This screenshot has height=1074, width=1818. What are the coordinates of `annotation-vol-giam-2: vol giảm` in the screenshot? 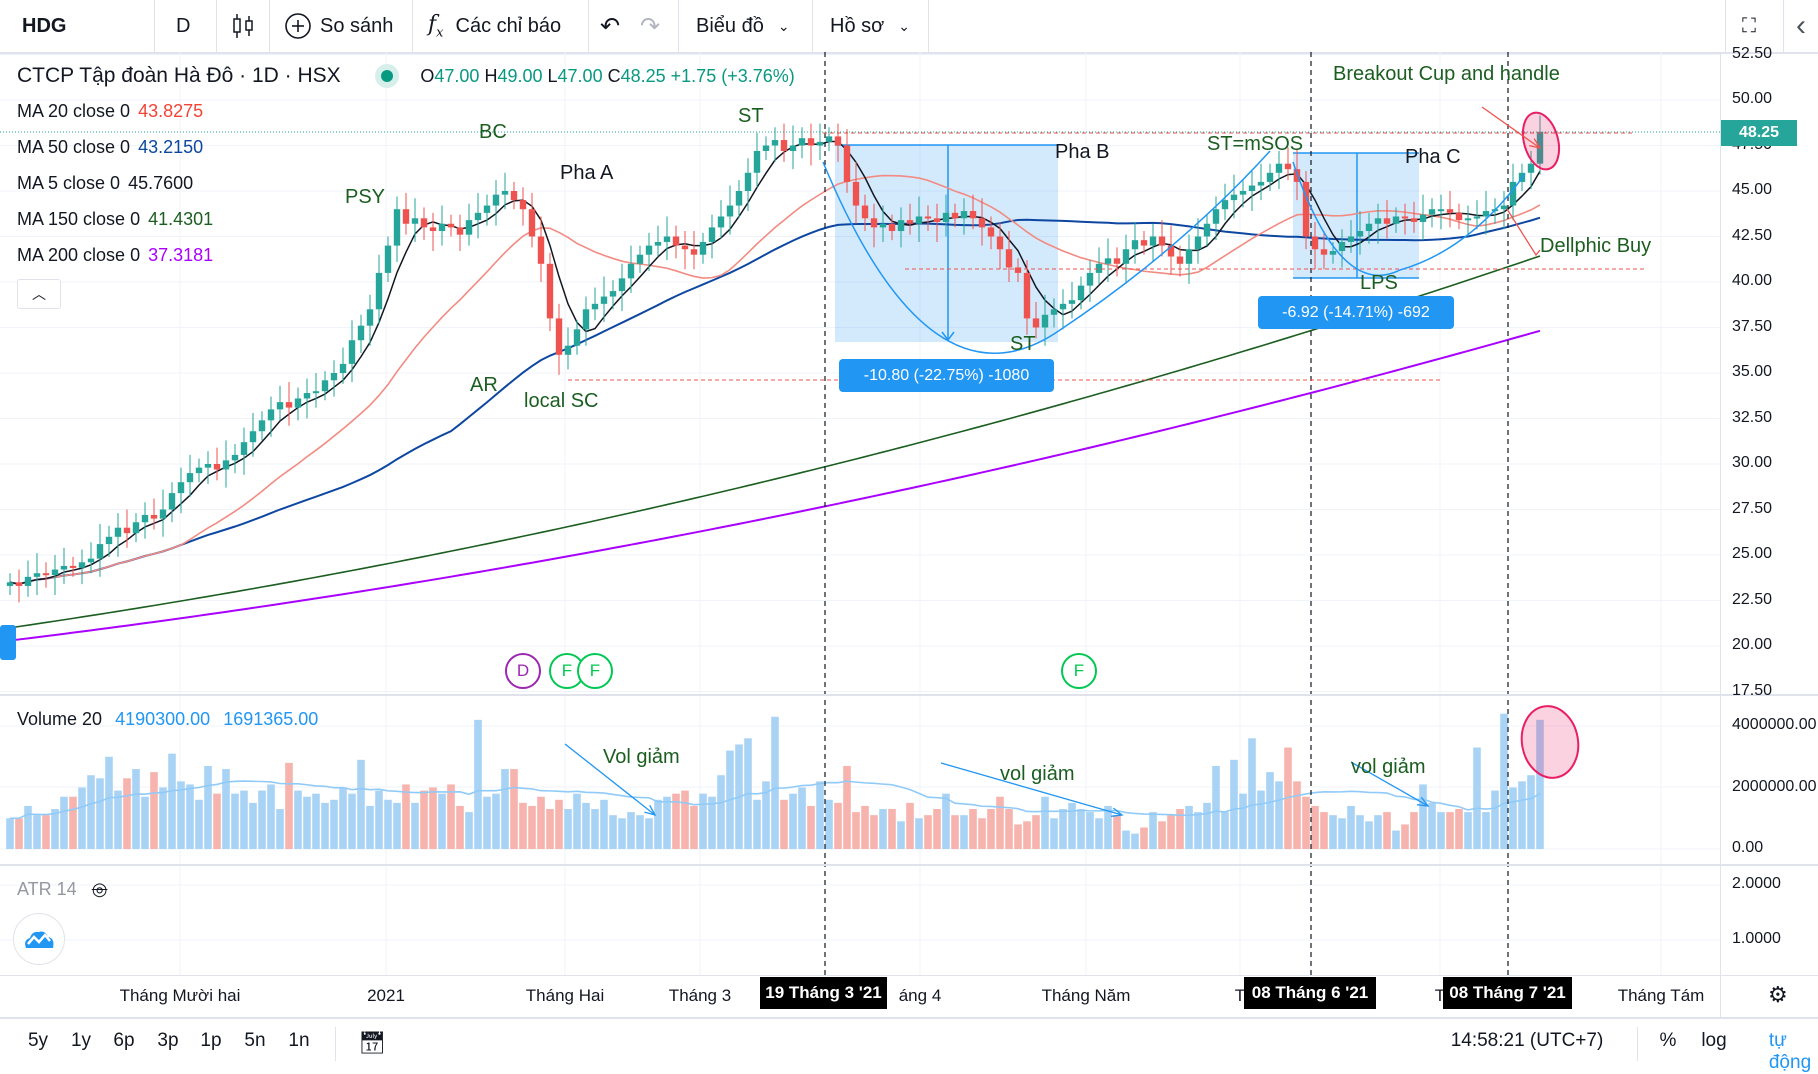 It's located at (1037, 774).